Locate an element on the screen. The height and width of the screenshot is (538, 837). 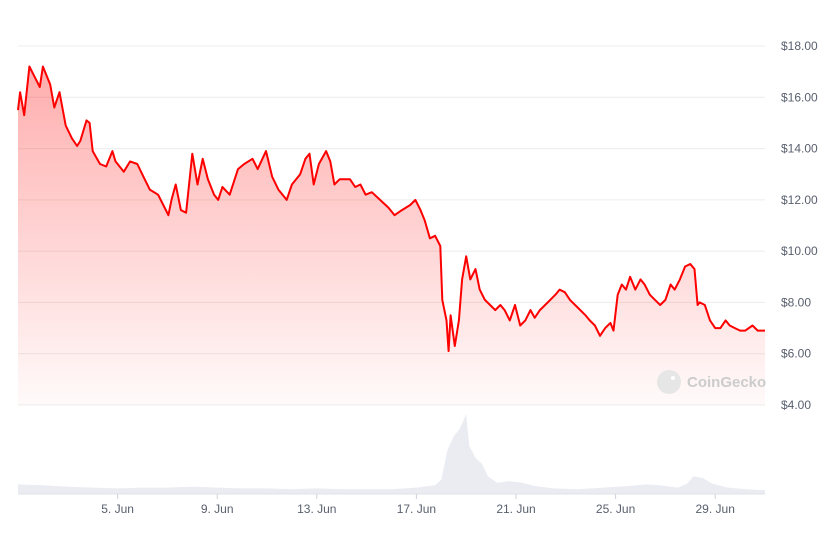
x-tick-label: 13. Jun is located at coordinates (316, 509).